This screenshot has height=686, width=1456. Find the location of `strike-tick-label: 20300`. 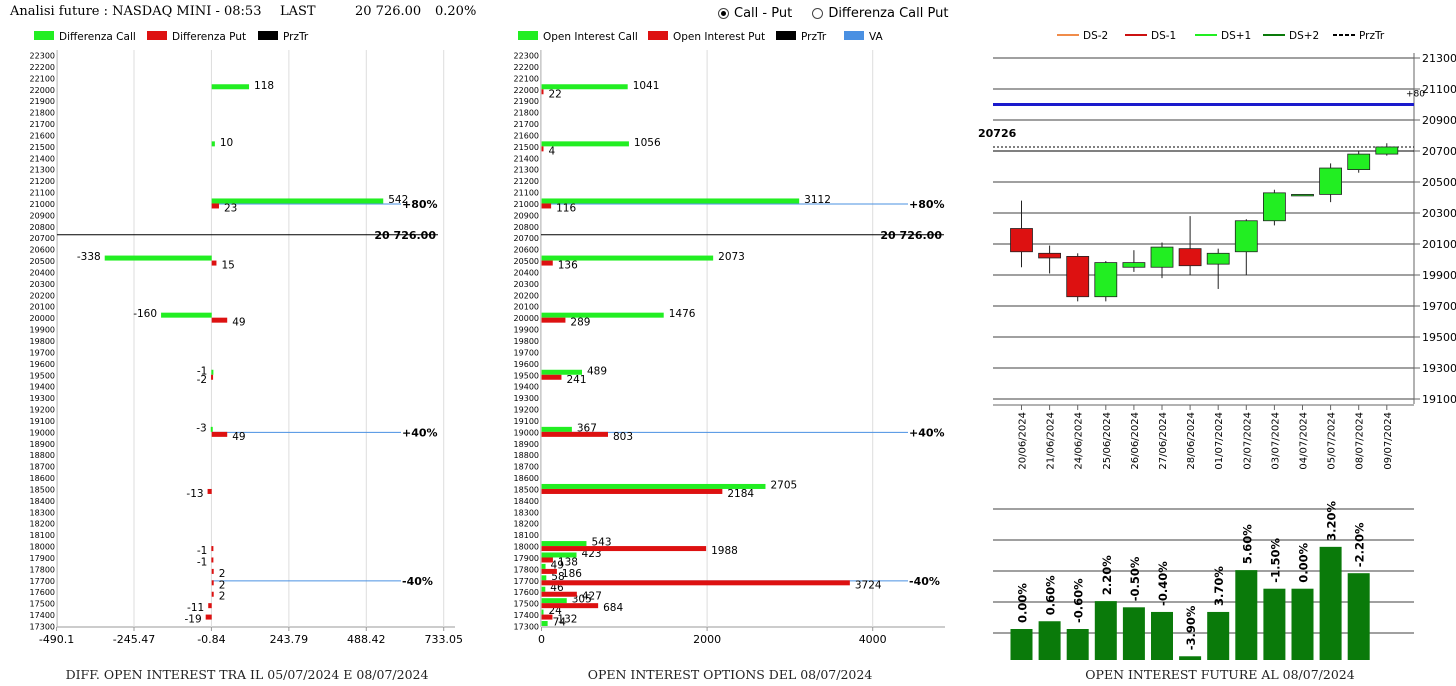

strike-tick-label: 20300 is located at coordinates (42, 284).